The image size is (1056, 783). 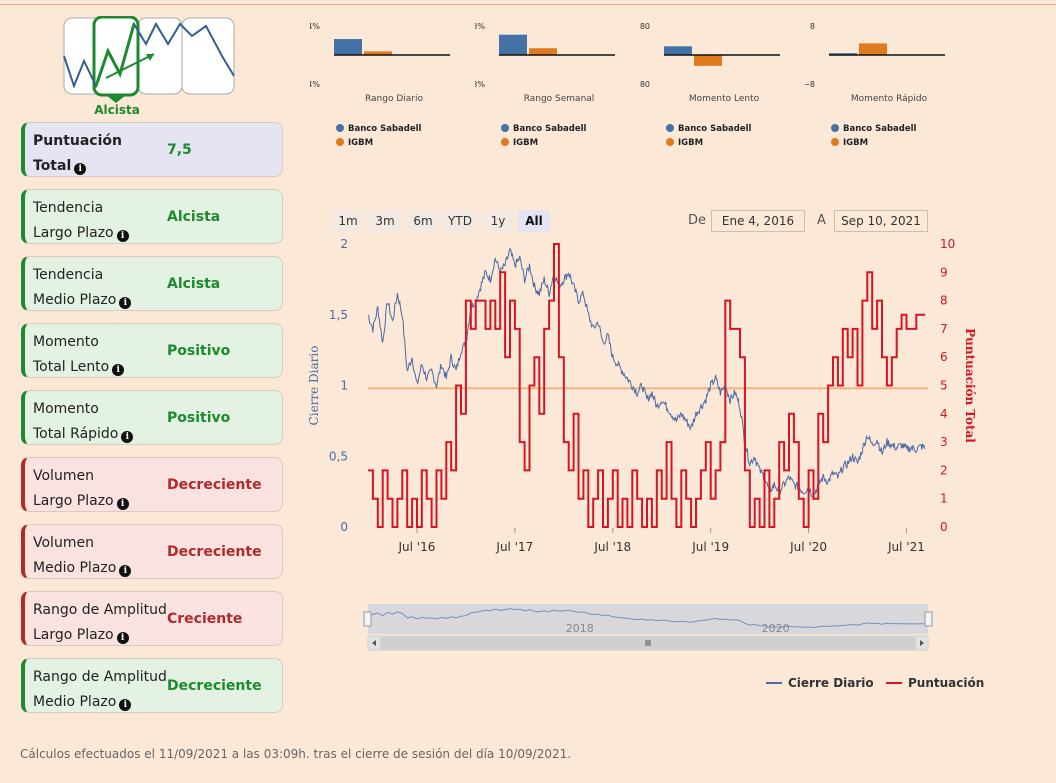 I want to click on mini-tick-top: 3%, so click(x=480, y=26).